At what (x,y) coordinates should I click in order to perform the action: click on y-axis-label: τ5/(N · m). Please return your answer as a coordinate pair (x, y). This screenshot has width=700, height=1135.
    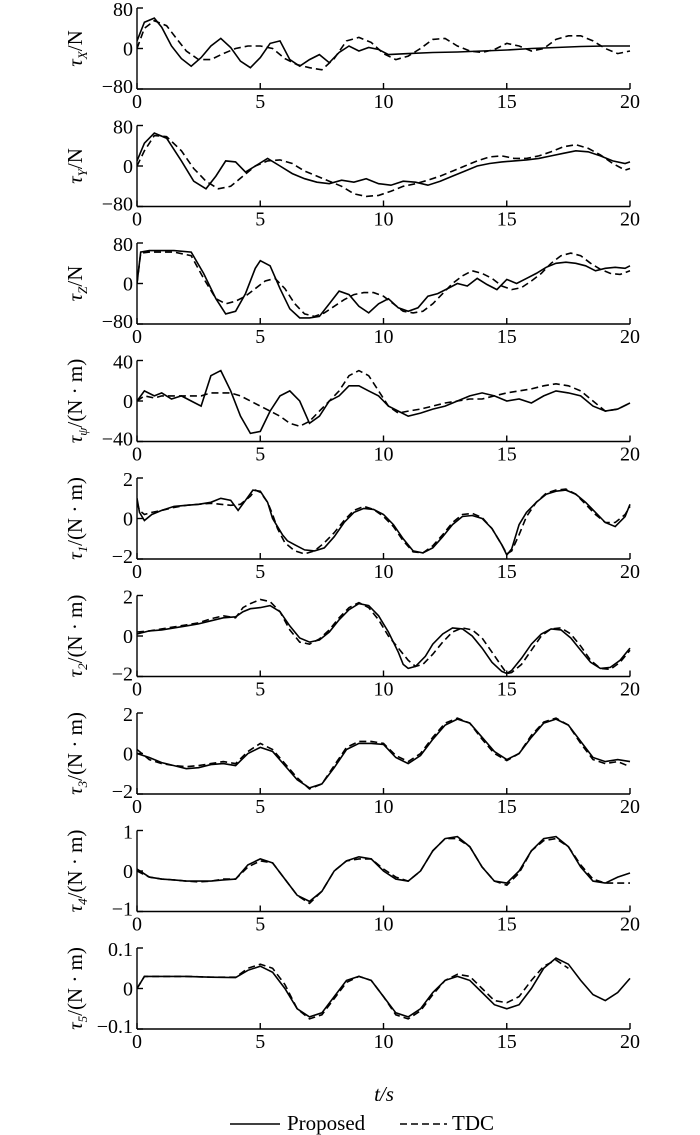
    Looking at the image, I should click on (76, 988).